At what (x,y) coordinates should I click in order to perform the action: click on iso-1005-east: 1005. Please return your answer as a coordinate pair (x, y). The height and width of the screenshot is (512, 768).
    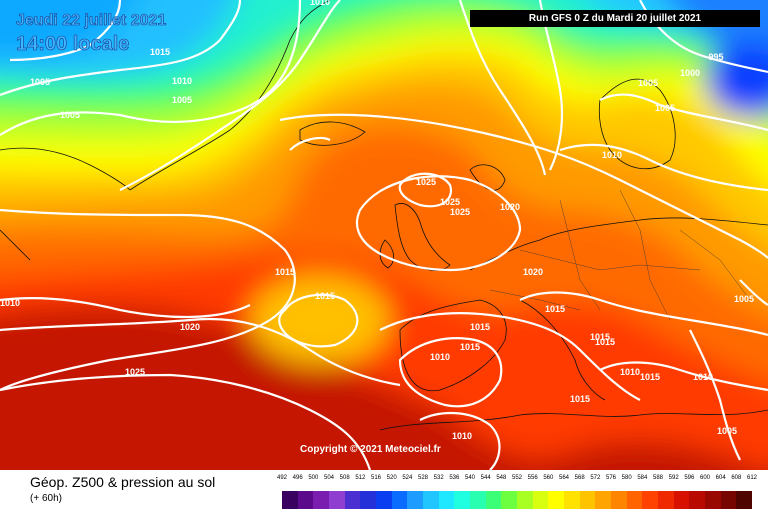
    Looking at the image, I should click on (727, 431).